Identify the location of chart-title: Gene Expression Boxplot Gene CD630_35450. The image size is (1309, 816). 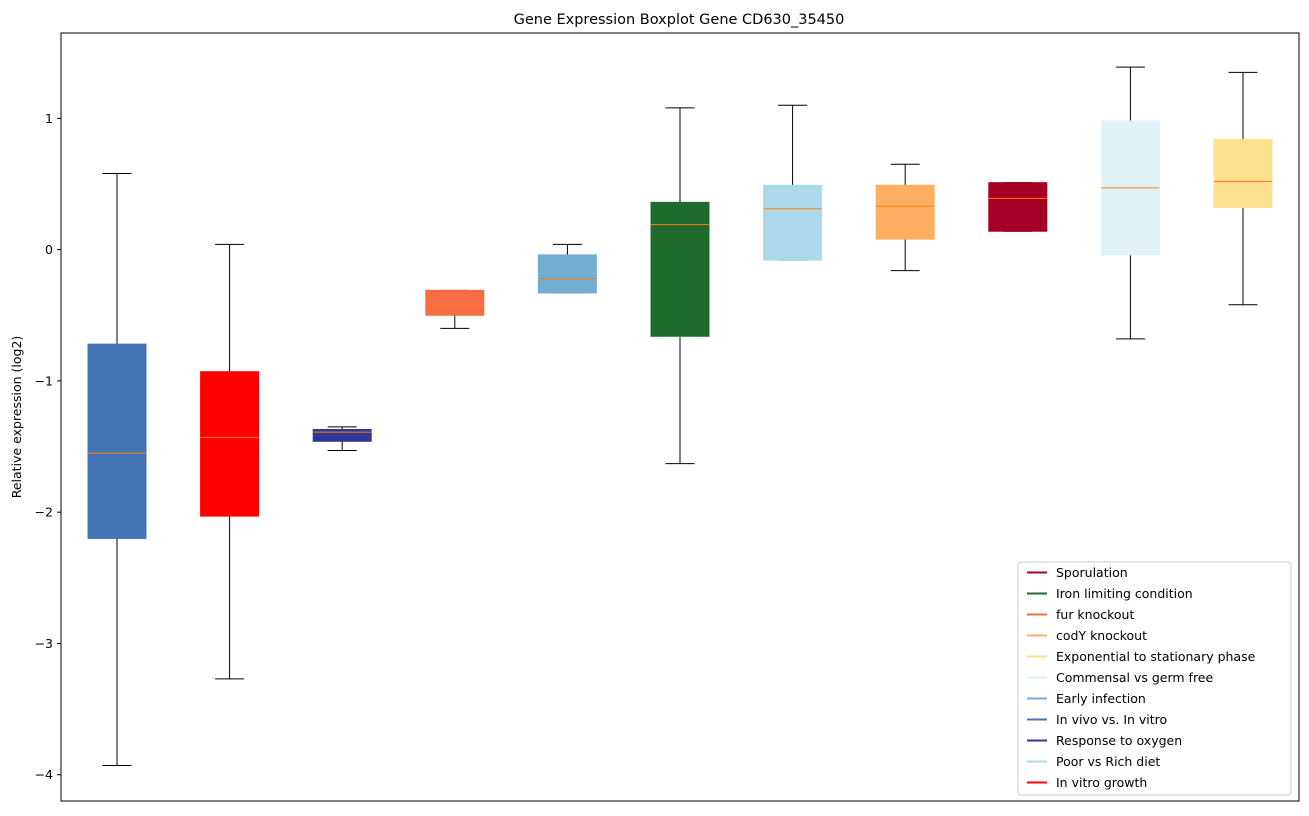
(679, 20).